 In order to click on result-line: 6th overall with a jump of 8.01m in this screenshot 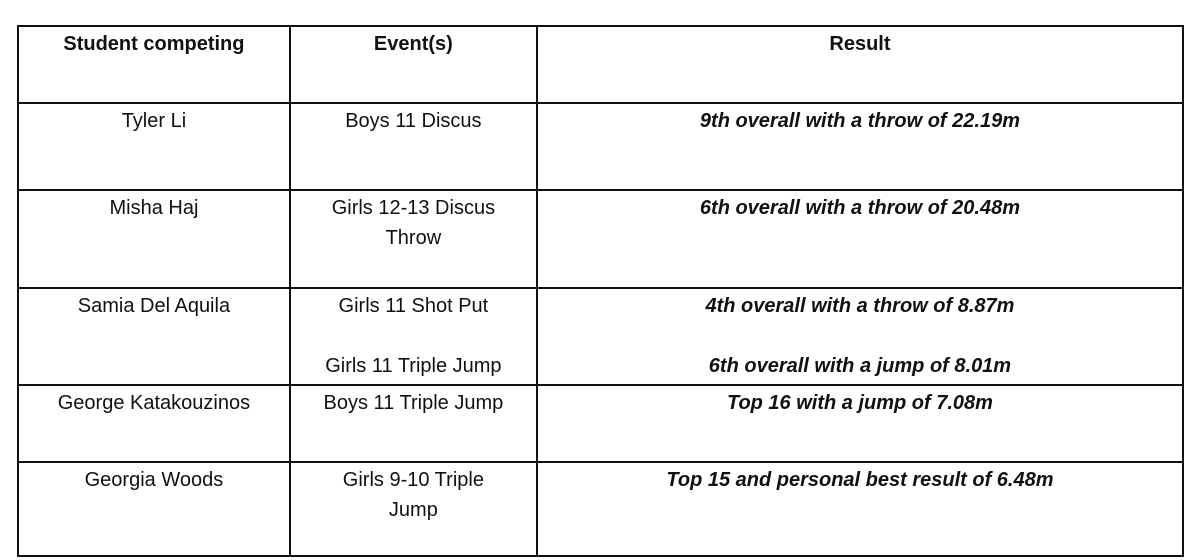, I will do `click(860, 366)`.